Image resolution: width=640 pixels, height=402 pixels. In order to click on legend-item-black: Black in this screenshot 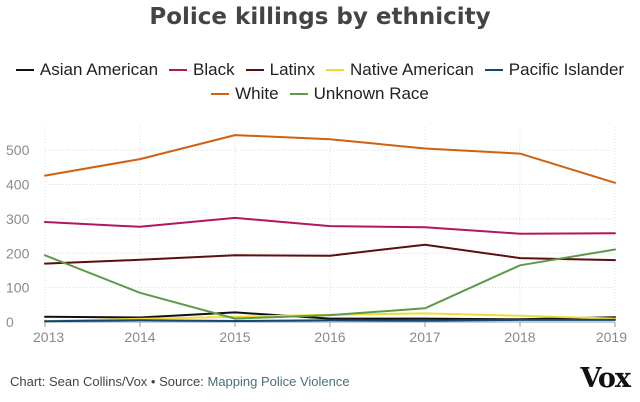, I will do `click(202, 70)`.